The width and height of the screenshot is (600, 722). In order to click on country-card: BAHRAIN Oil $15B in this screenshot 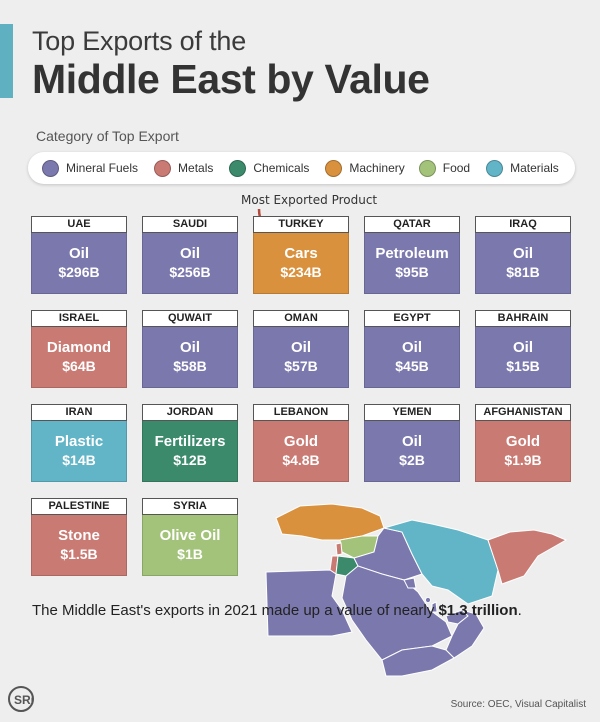, I will do `click(523, 349)`.